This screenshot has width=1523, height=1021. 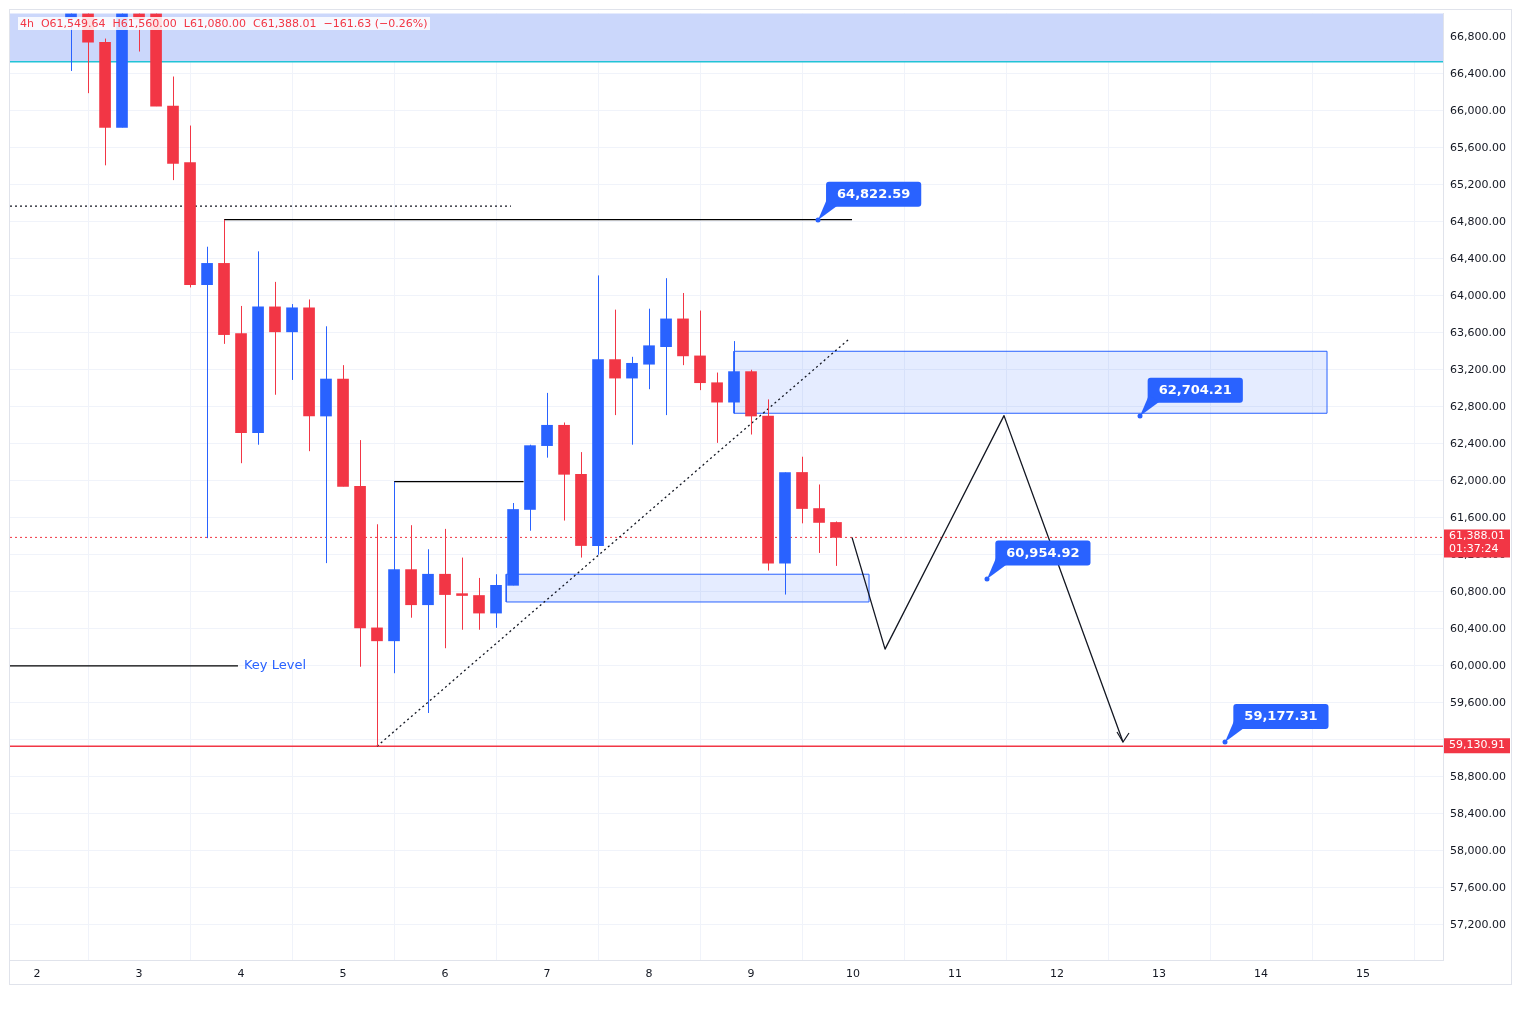 What do you see at coordinates (445, 974) in the screenshot?
I see `x-tick-label: 6` at bounding box center [445, 974].